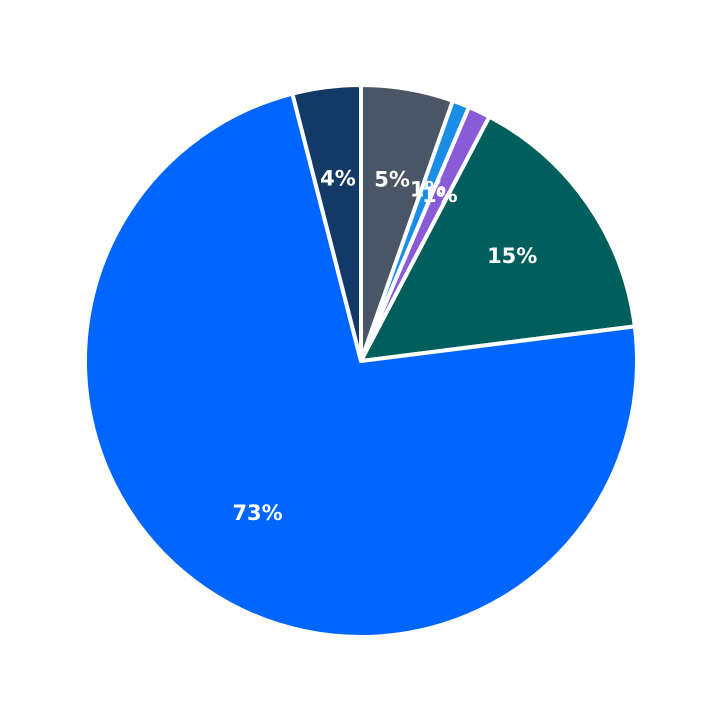  What do you see at coordinates (428, 190) in the screenshot?
I see `pie-slice-label-1: 1%` at bounding box center [428, 190].